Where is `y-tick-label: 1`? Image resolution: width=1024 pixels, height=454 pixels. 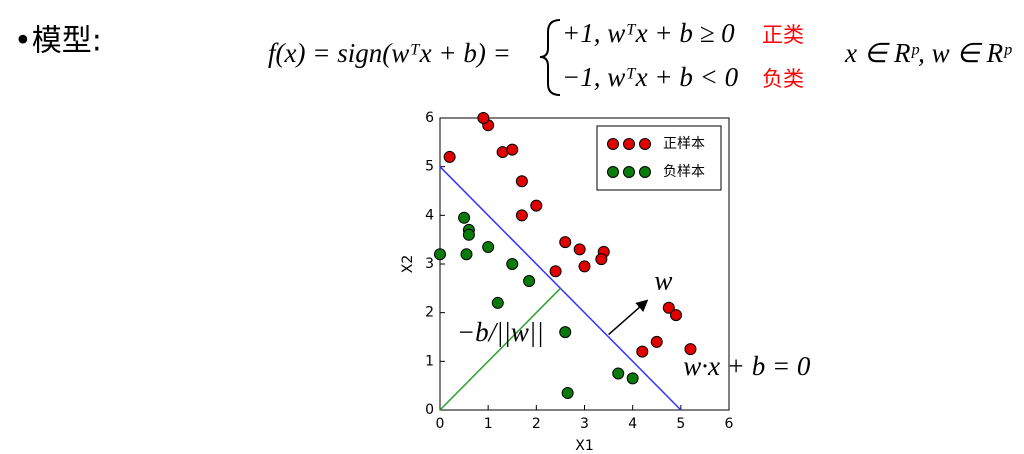 y-tick-label: 1 is located at coordinates (429, 361).